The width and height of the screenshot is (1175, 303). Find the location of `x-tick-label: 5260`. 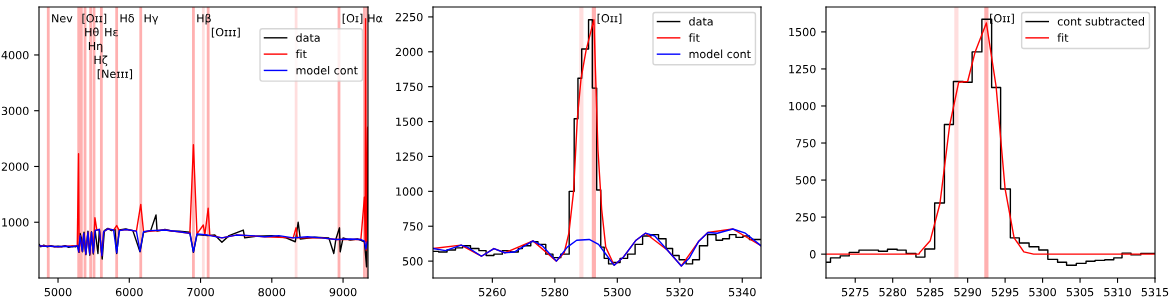

x-tick-label: 5260 is located at coordinates (492, 292).